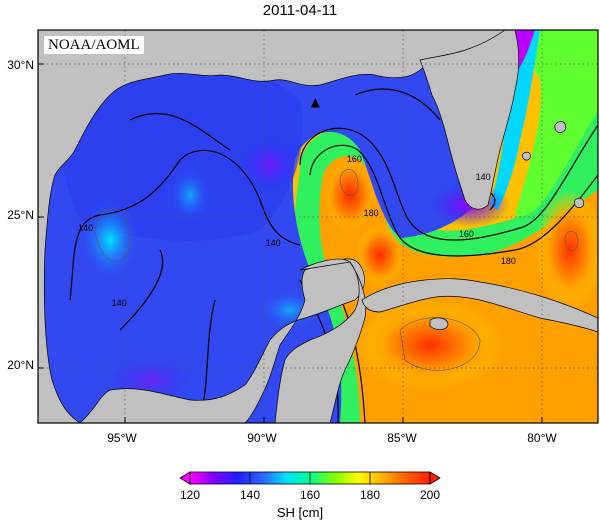  Describe the element at coordinates (402, 438) in the screenshot. I see `lon-label: 85°W` at that location.